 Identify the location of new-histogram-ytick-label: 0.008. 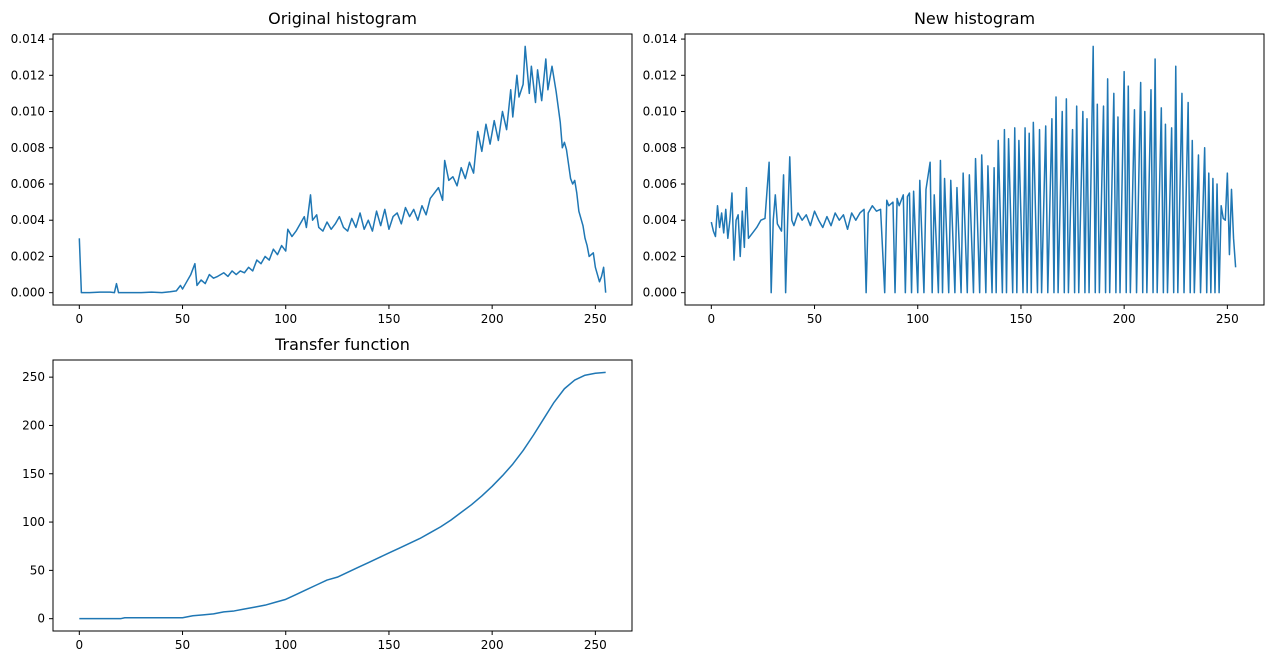
(660, 148).